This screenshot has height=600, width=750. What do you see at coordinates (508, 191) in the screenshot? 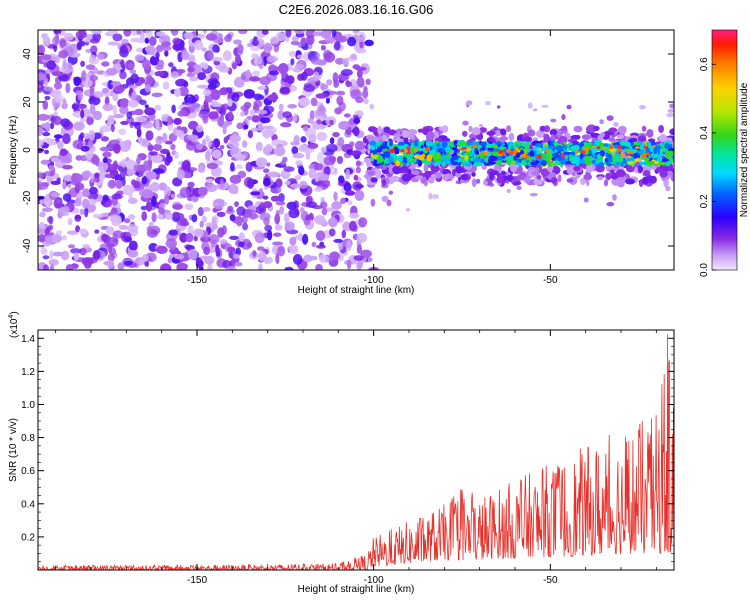
I see `spectrogram-sparse-cell` at bounding box center [508, 191].